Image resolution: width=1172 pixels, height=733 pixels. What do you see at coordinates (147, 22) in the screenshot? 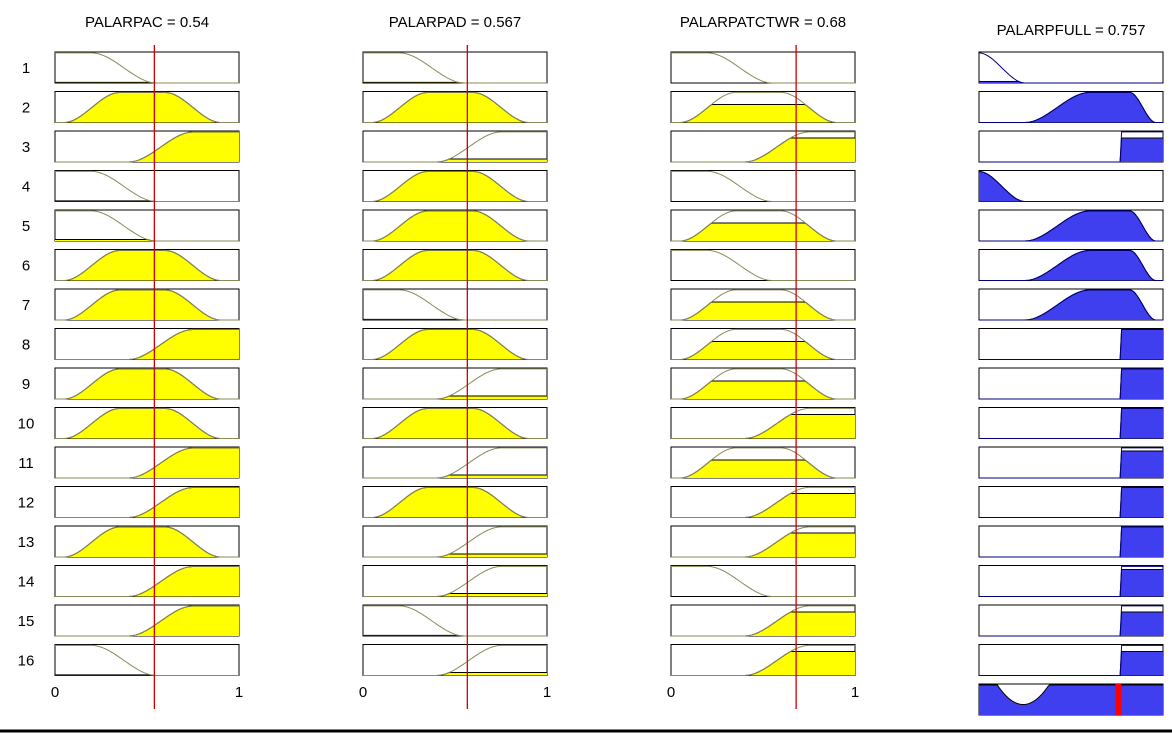
I see `input-title: PALARPAC = 0.54` at bounding box center [147, 22].